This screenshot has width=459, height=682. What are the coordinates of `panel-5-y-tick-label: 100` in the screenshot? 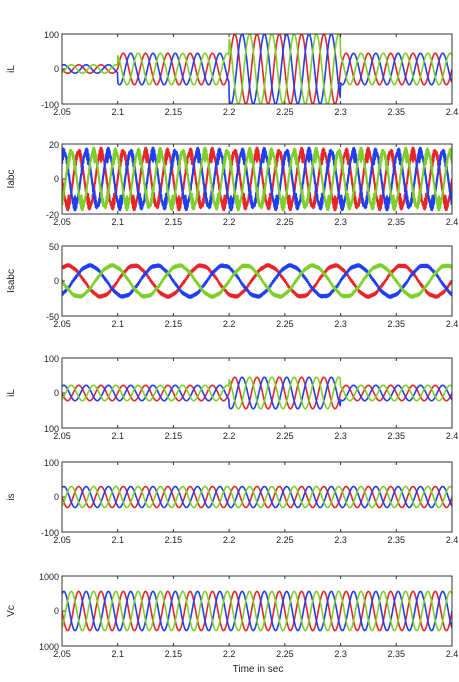 It's located at (51, 463).